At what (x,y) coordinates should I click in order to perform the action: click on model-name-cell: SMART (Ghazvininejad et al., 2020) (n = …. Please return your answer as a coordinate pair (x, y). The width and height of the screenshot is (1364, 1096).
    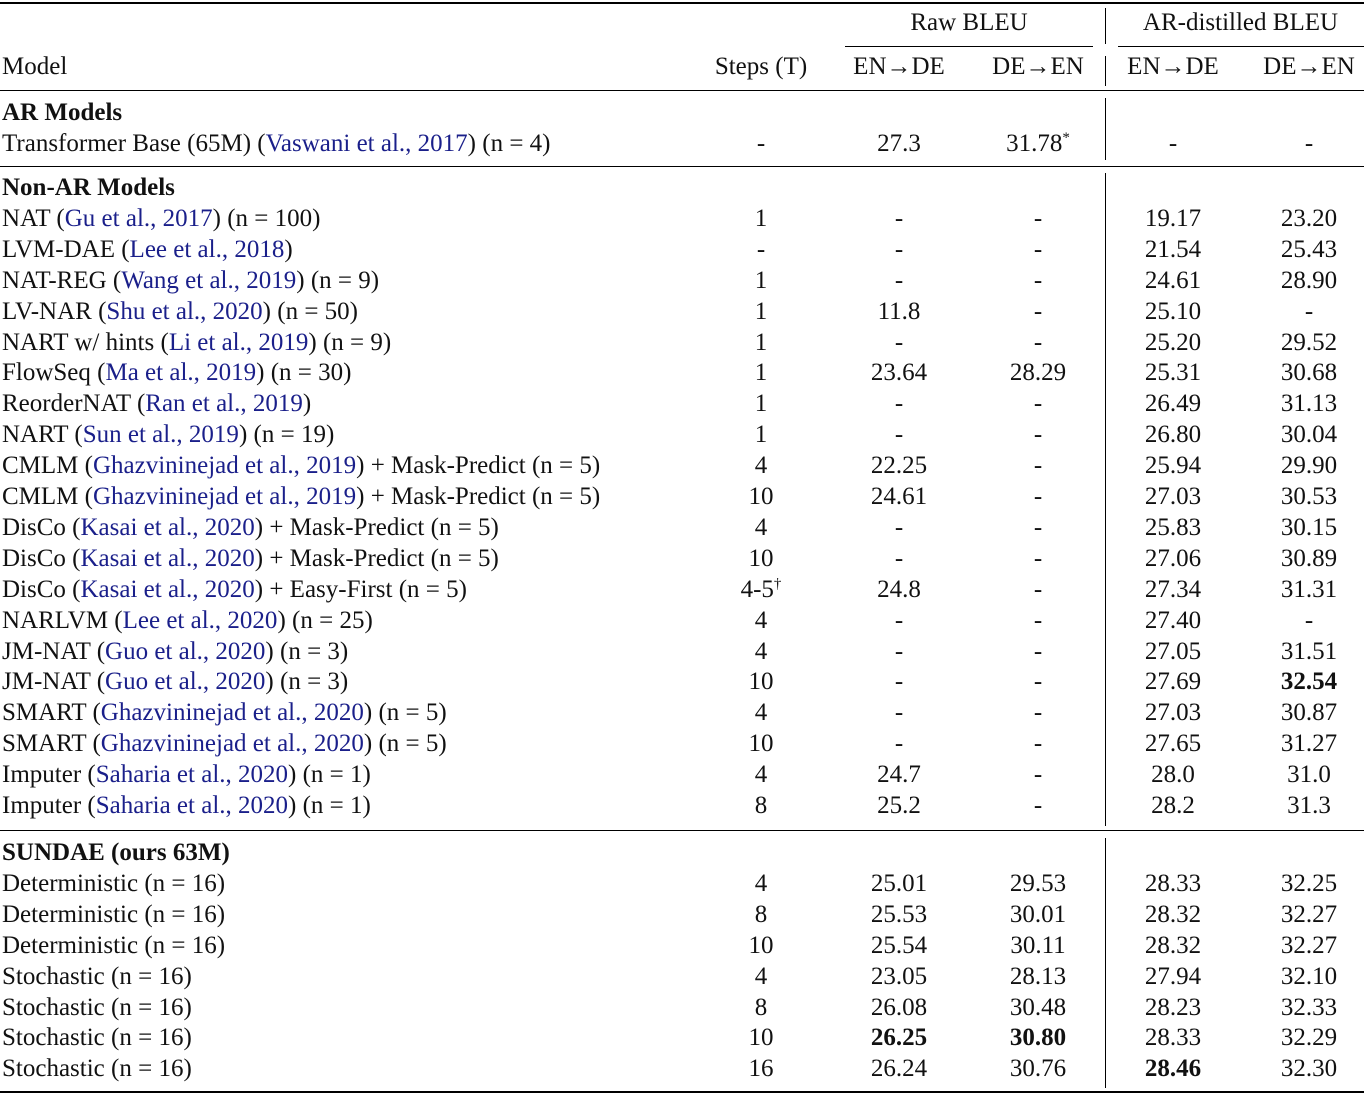
    Looking at the image, I should click on (224, 713).